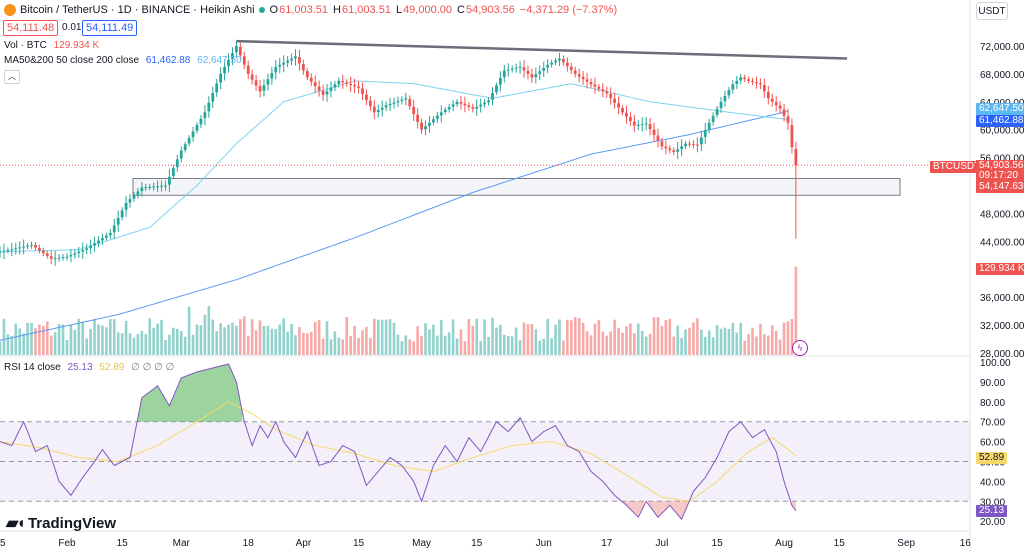 This screenshot has height=552, width=1024. What do you see at coordinates (153, 367) in the screenshot?
I see `rsi-legend-icons: ∅ ∅ ∅ ∅` at bounding box center [153, 367].